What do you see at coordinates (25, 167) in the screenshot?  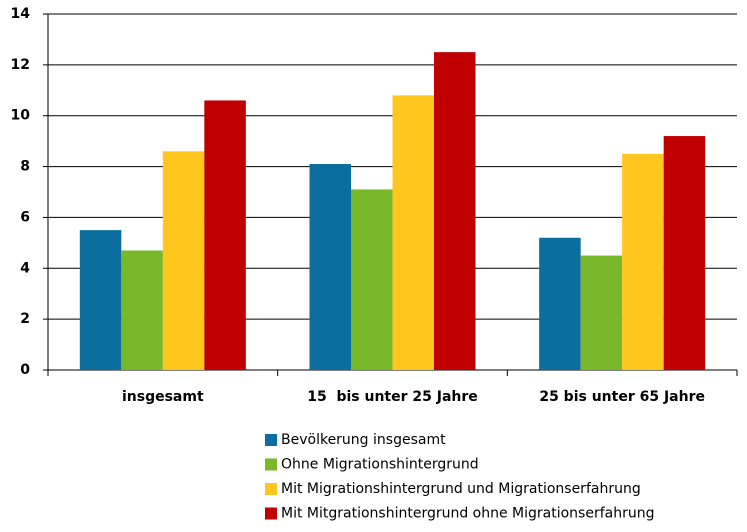 I see `y-tick-label: 8` at bounding box center [25, 167].